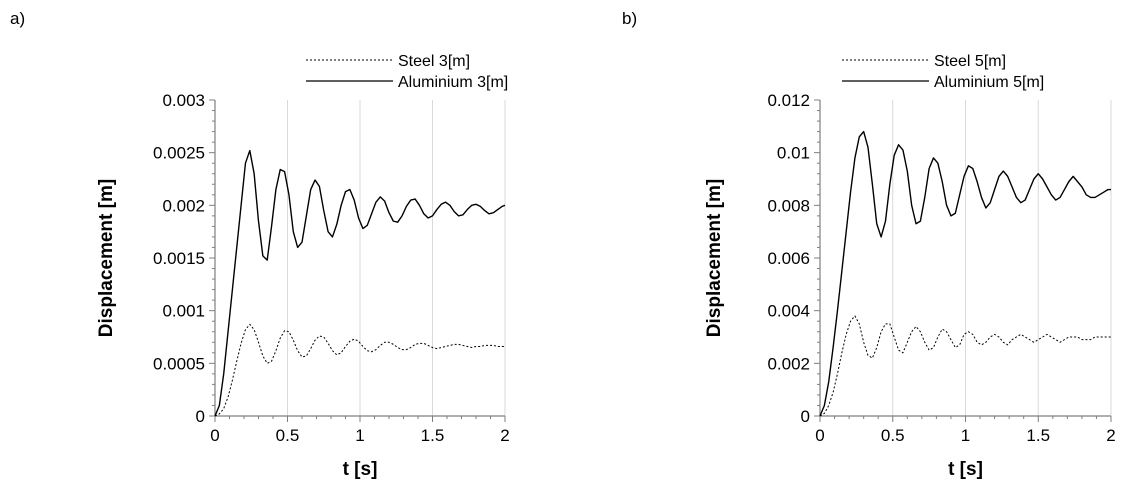 This screenshot has width=1122, height=486. I want to click on panel-label: a), so click(17, 18).